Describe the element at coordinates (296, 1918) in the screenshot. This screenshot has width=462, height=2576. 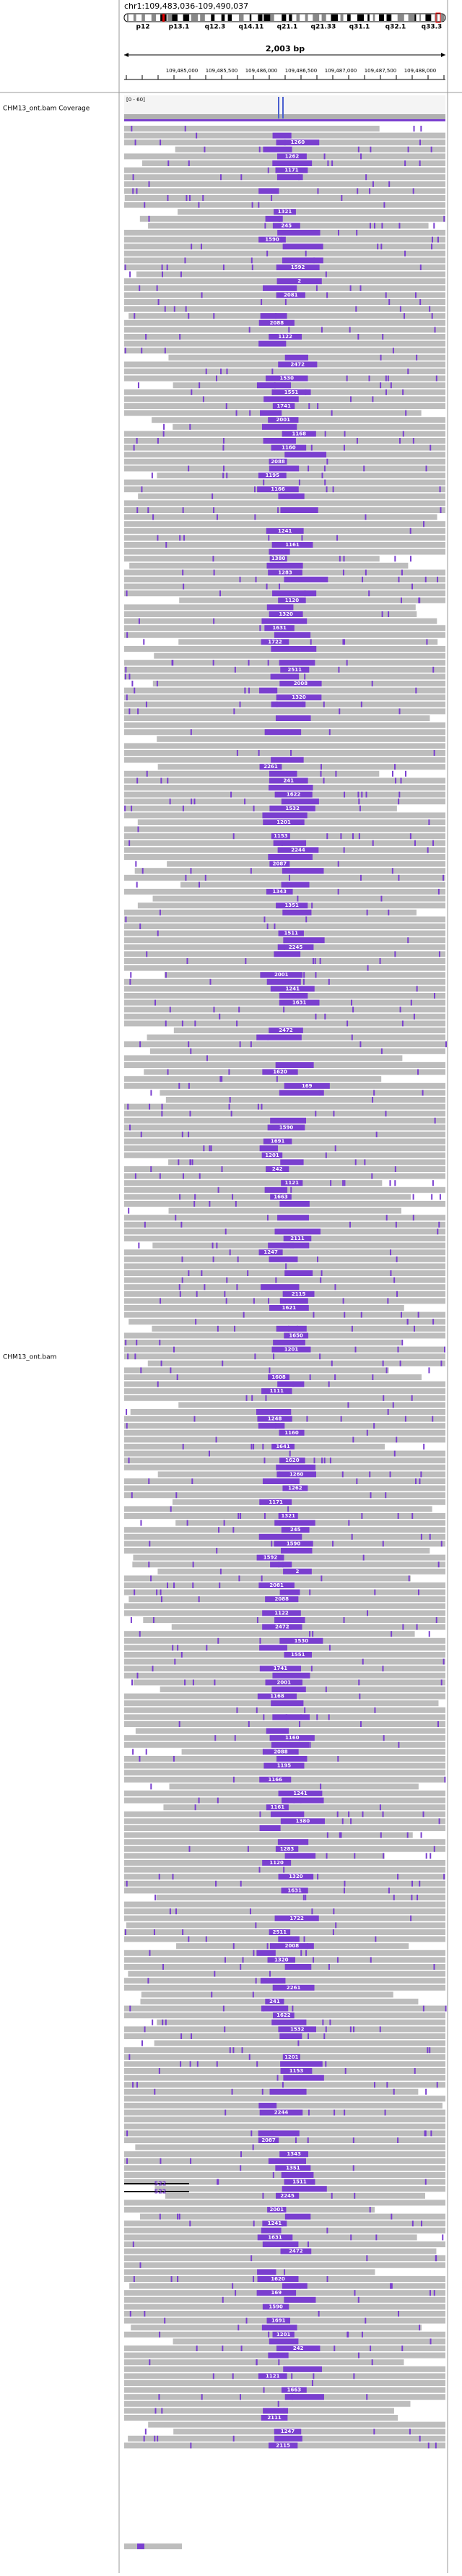
I see `insertion-label: 1722` at that location.